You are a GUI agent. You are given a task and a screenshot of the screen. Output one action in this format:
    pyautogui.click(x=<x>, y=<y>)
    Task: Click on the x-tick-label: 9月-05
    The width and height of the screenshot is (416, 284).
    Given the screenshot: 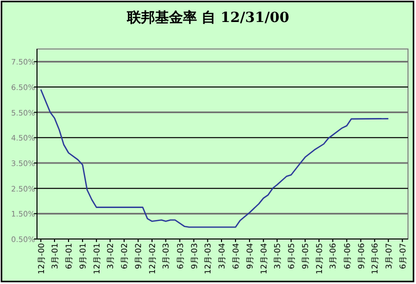 What is the action you would take?
    pyautogui.click(x=305, y=256)
    